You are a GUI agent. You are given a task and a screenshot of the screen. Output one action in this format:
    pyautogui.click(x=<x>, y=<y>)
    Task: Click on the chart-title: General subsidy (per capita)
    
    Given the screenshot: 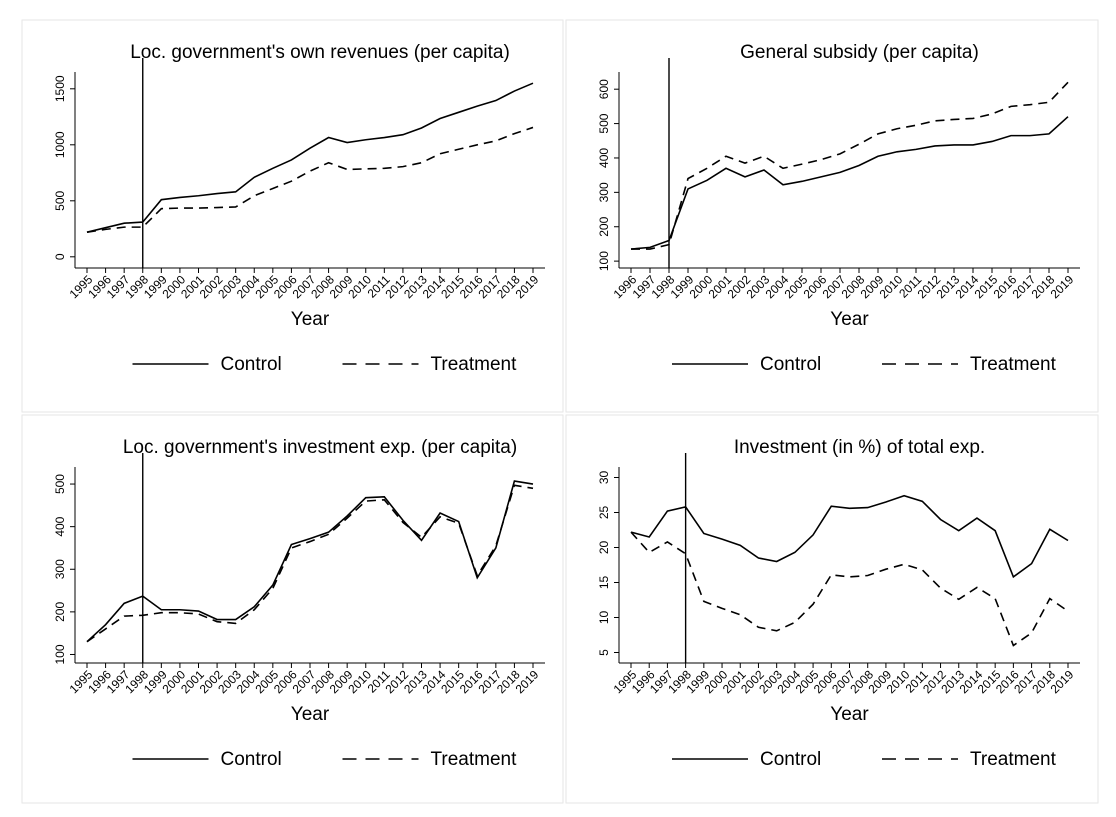 What is the action you would take?
    pyautogui.click(x=859, y=52)
    